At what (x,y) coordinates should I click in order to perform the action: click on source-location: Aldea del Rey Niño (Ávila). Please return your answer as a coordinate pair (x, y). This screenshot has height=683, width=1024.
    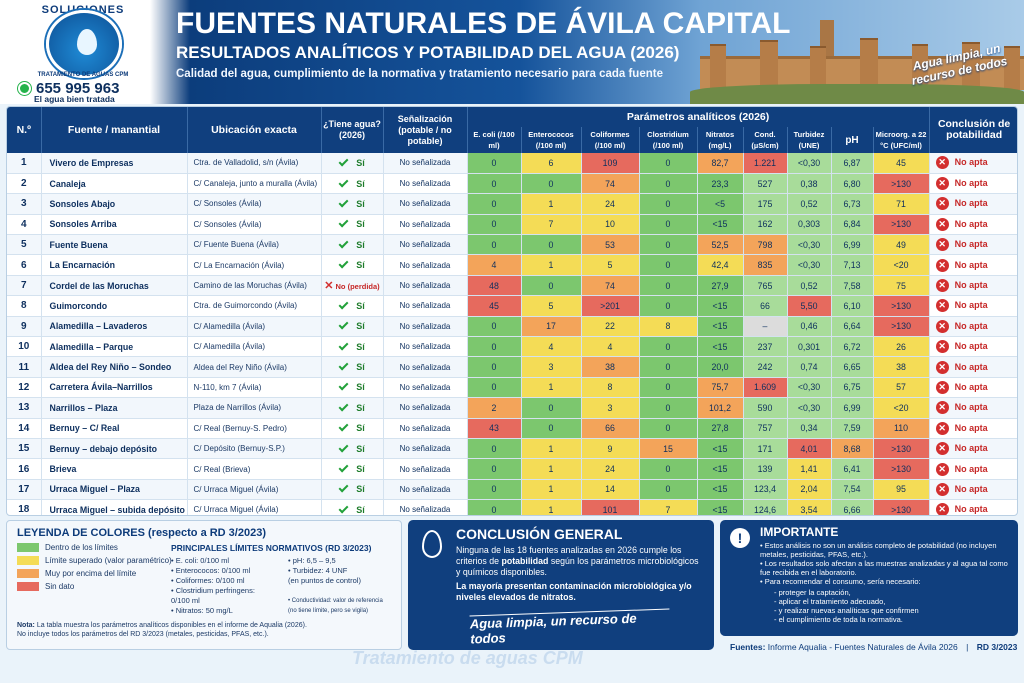
    Looking at the image, I should click on (254, 367).